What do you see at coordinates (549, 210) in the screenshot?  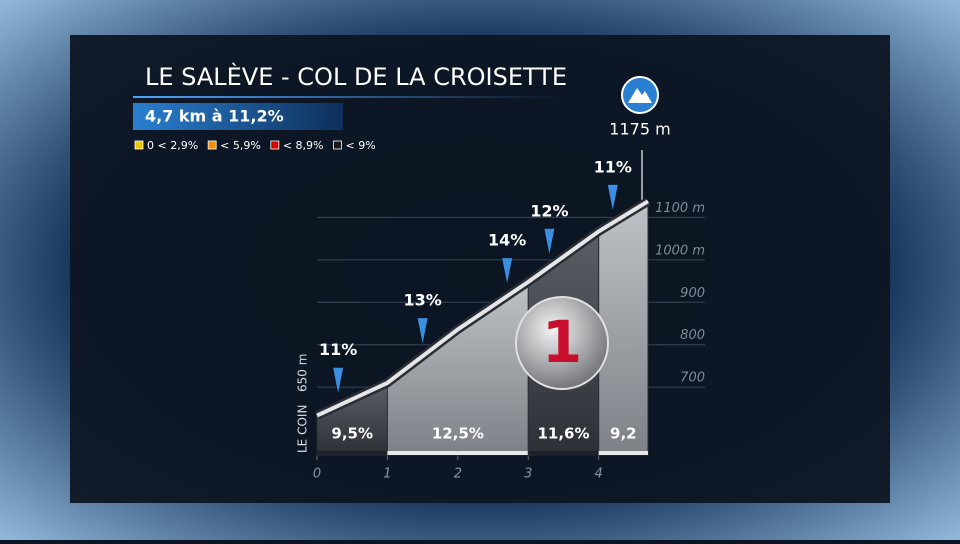 I see `marker-label: 12%` at bounding box center [549, 210].